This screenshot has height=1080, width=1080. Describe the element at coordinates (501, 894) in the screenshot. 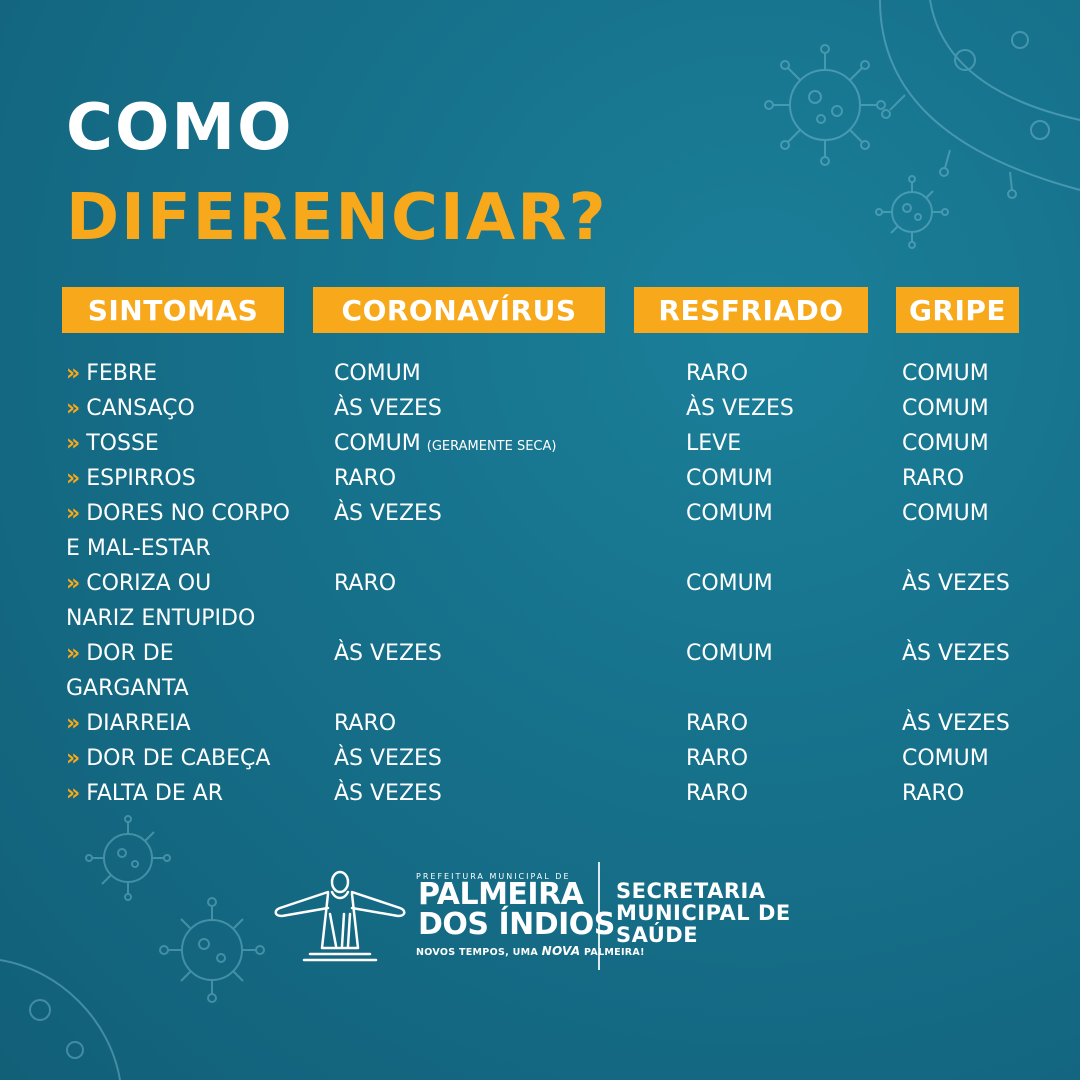

I see `municipality-name-line-1: PALMEIRA` at that location.